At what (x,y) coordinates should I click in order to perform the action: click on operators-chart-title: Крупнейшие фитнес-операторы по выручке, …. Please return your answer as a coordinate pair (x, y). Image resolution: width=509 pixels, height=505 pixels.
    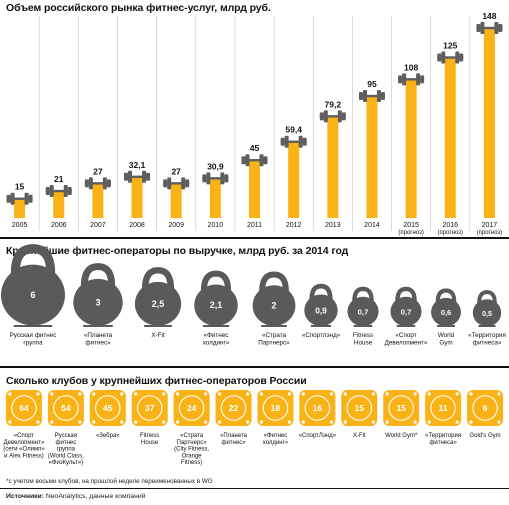
    Looking at the image, I should click on (177, 251).